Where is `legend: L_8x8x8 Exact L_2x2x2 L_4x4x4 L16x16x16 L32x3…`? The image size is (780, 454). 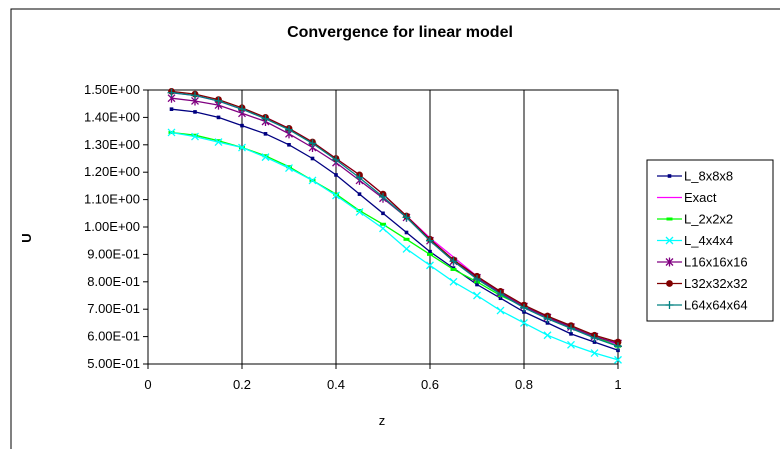
legend: L_8x8x8 Exact L_2x2x2 L_4x4x4 L16x16x16 L32x3… is located at coordinates (702, 241).